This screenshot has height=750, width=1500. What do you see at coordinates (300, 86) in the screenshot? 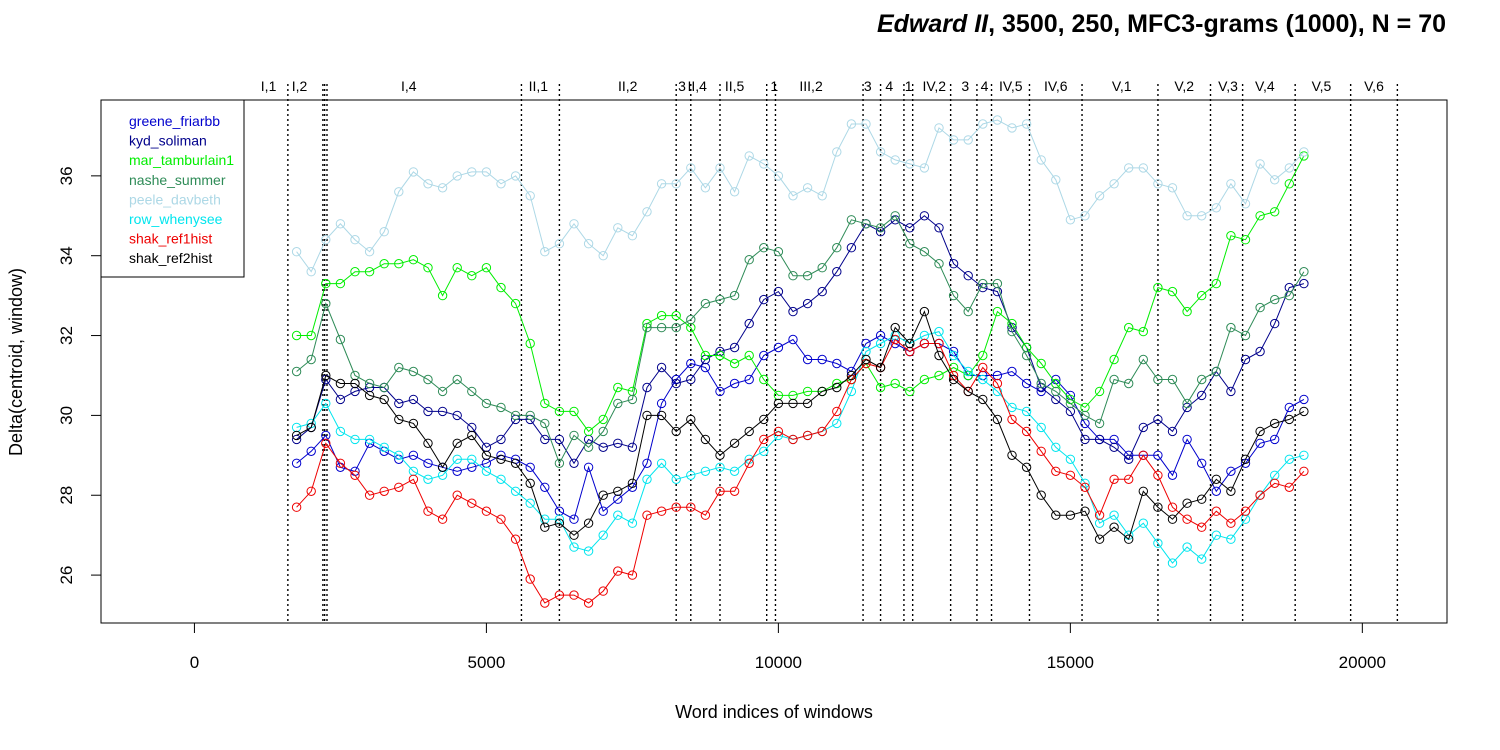
I see `scene-label: I,2` at bounding box center [300, 86].